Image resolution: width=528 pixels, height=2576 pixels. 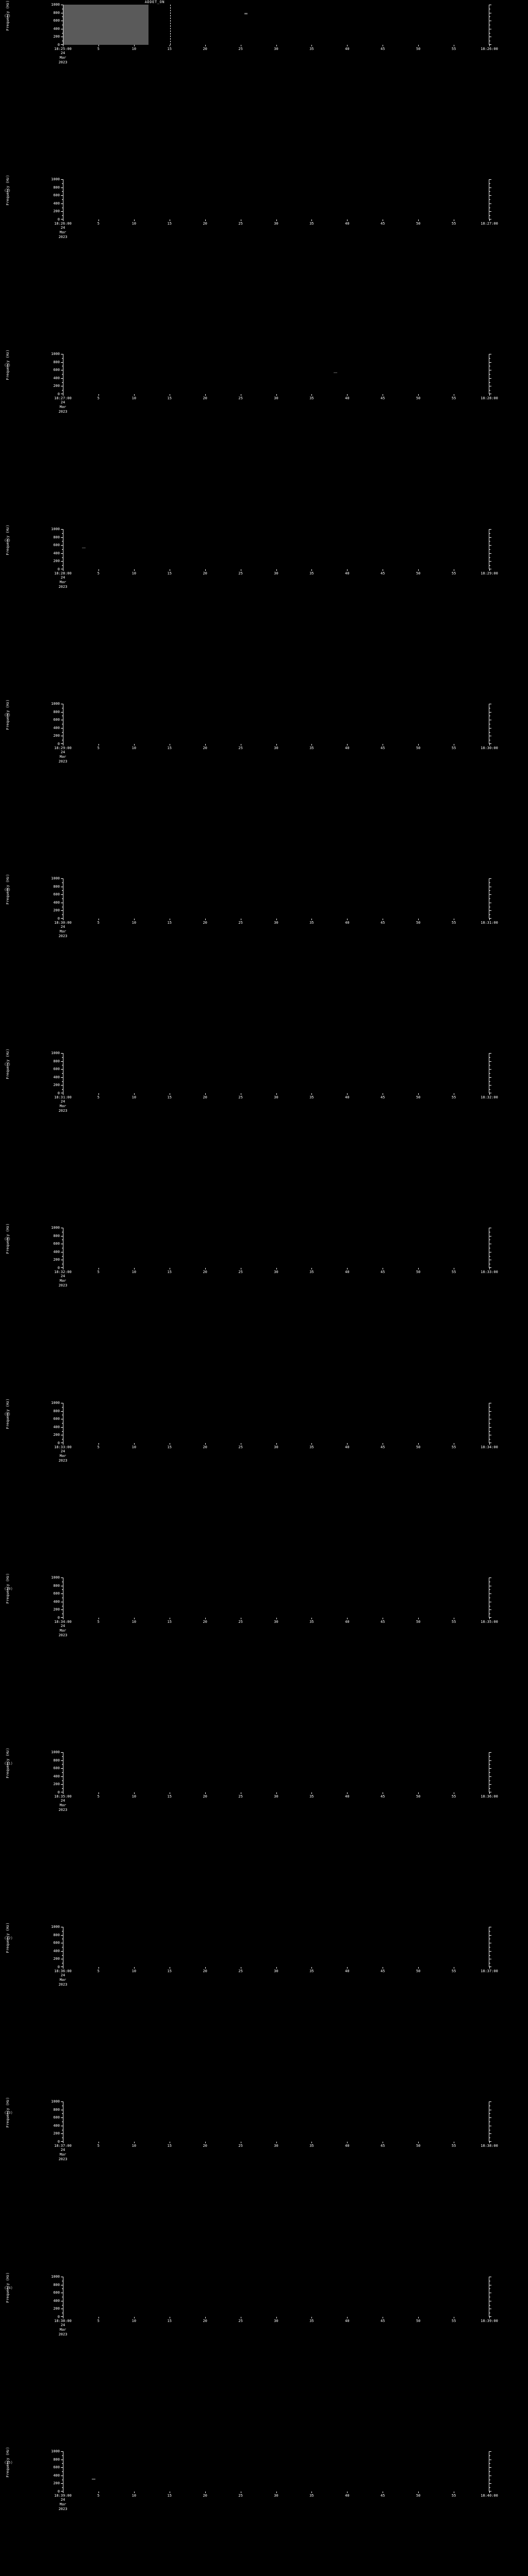 What do you see at coordinates (311, 2321) in the screenshot?
I see `x-tick-label: 35` at bounding box center [311, 2321].